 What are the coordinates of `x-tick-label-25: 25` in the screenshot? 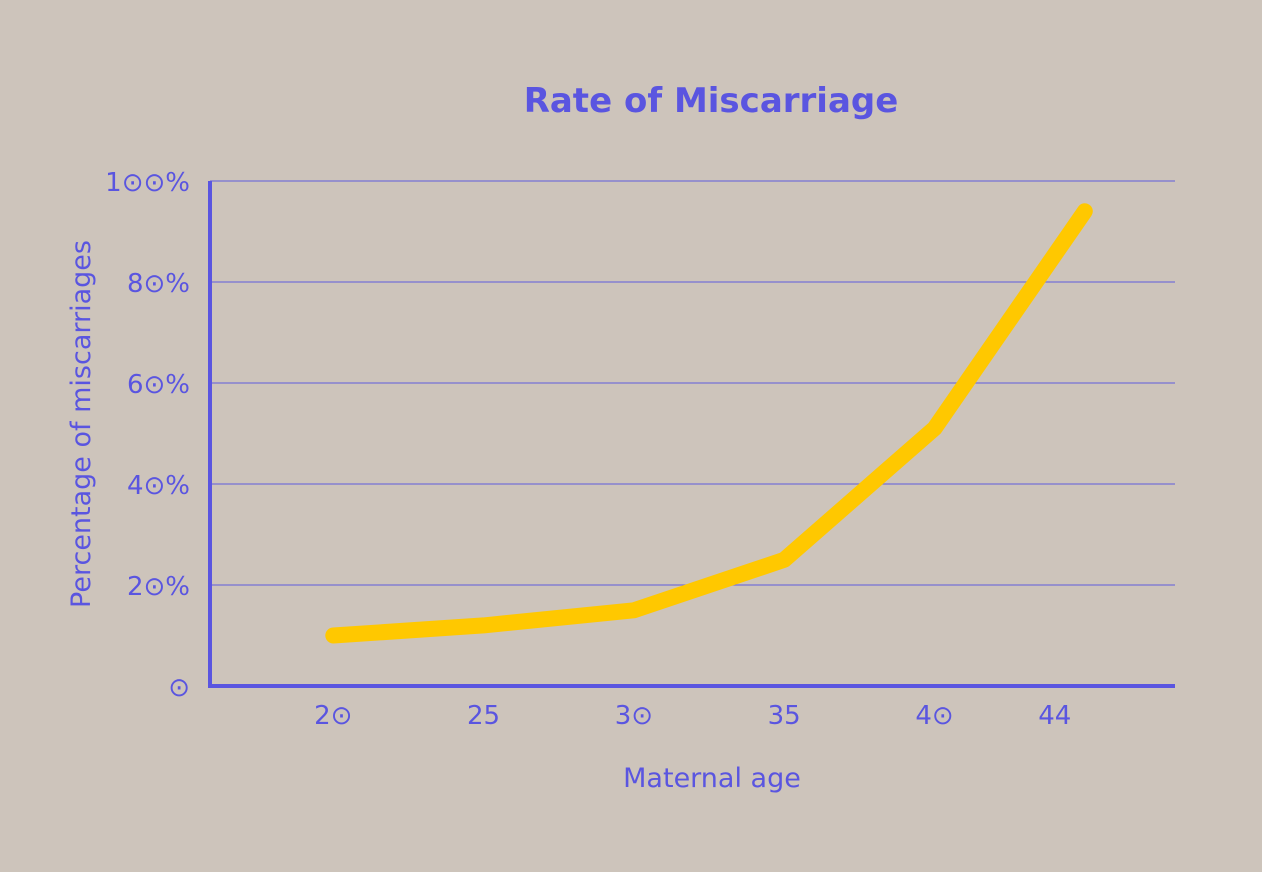 It's located at (483, 716).